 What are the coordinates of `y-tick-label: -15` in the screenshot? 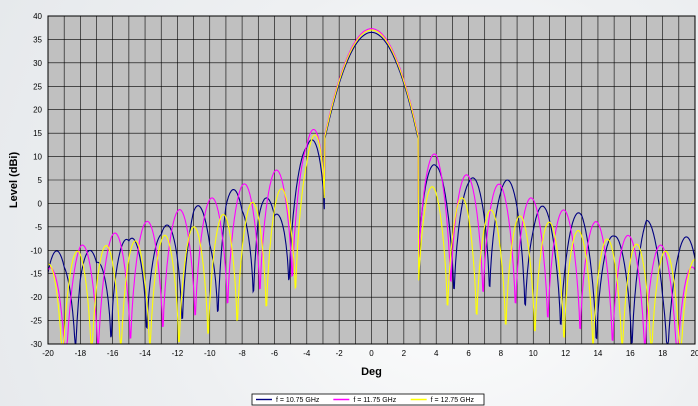 It's located at (36, 274).